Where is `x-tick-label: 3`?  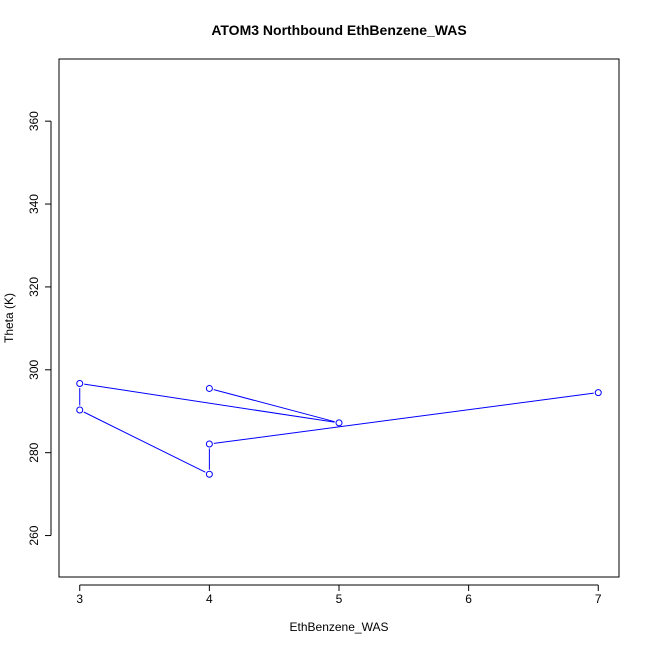
x-tick-label: 3 is located at coordinates (79, 599).